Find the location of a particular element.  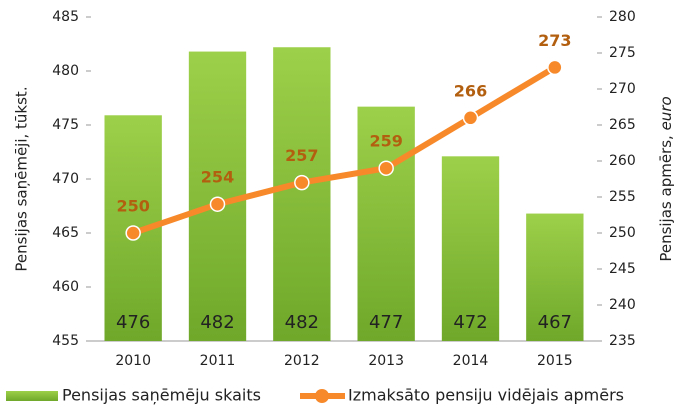

y2-tick-label: 245 is located at coordinates (622, 269).